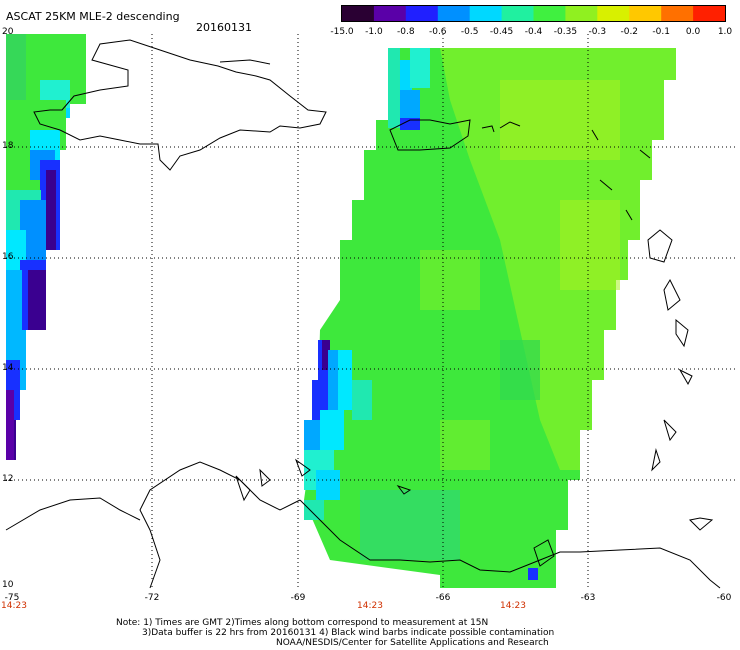  Describe the element at coordinates (8, 585) in the screenshot. I see `lat-label-10: 10` at that location.